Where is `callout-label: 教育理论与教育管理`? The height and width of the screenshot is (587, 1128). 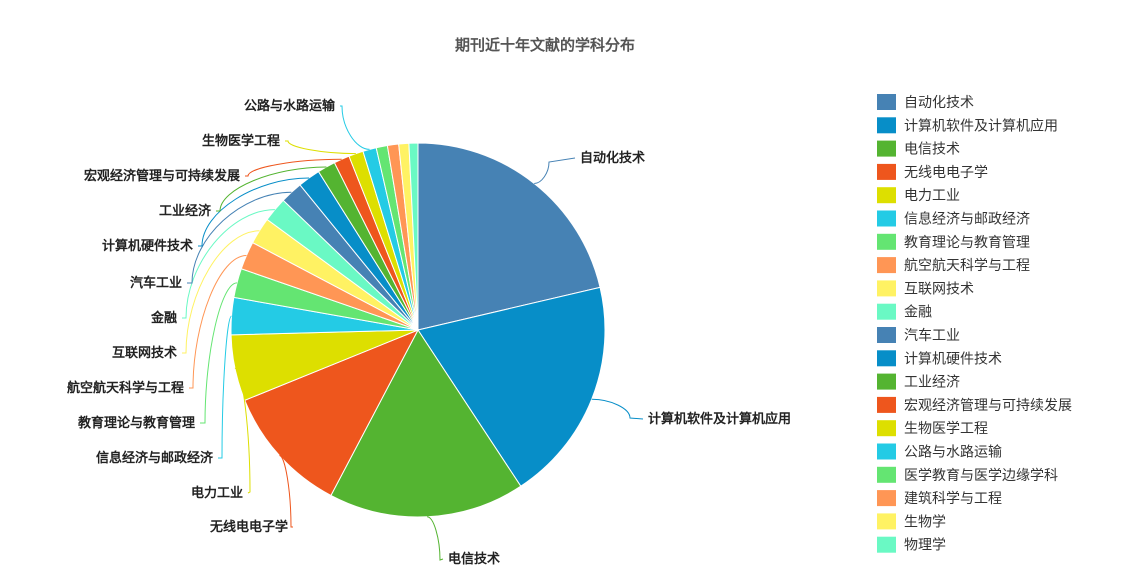 callout-label: 教育理论与教育管理 is located at coordinates (136, 423).